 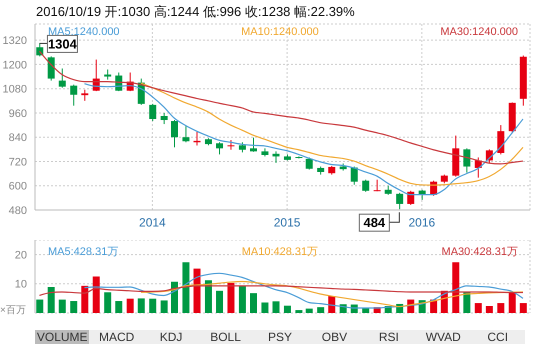 What do you see at coordinates (171, 337) in the screenshot?
I see `text: KDJ` at bounding box center [171, 337].